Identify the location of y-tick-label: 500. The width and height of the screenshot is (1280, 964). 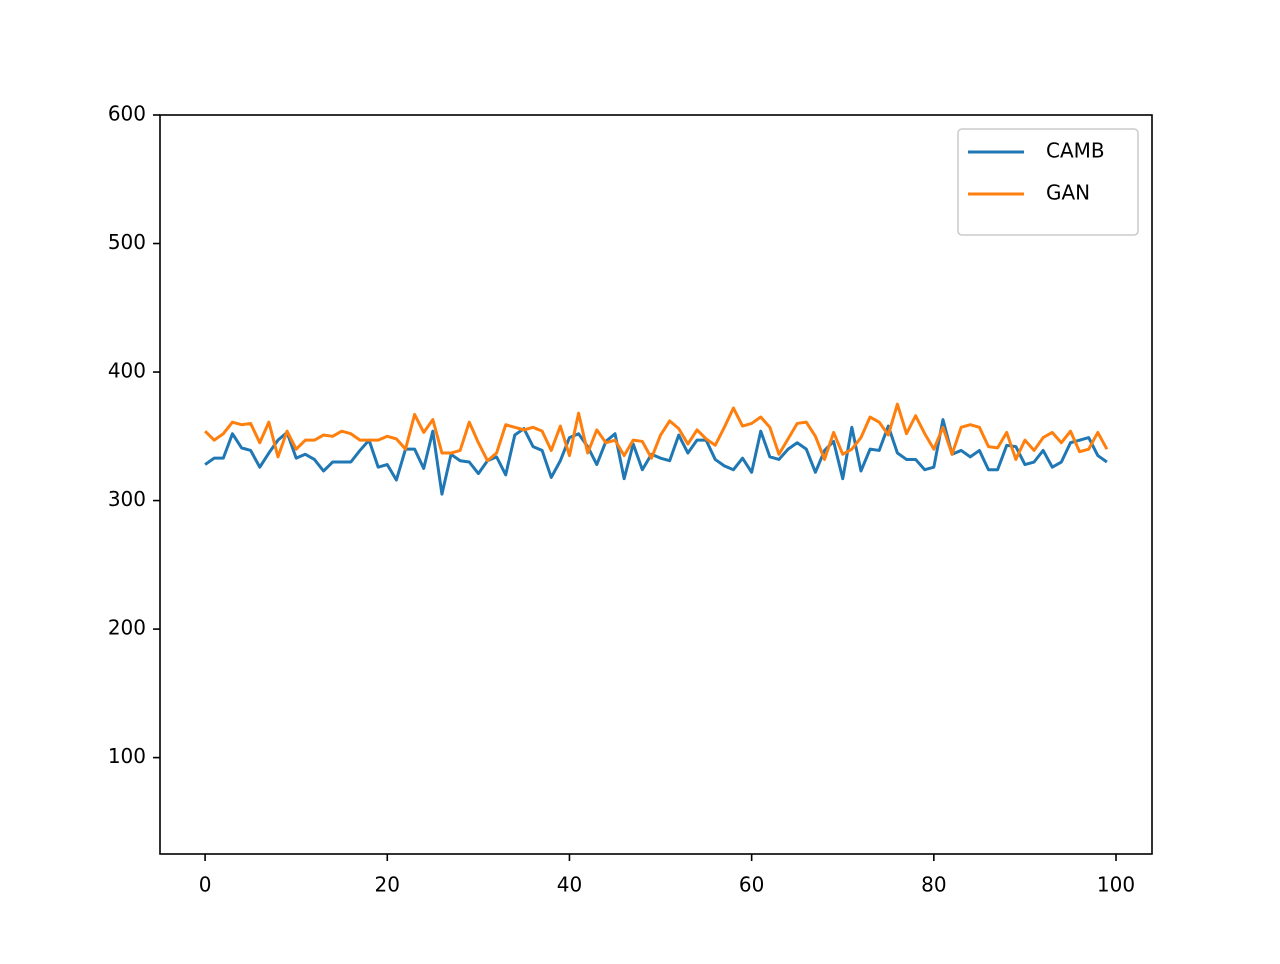
(127, 242).